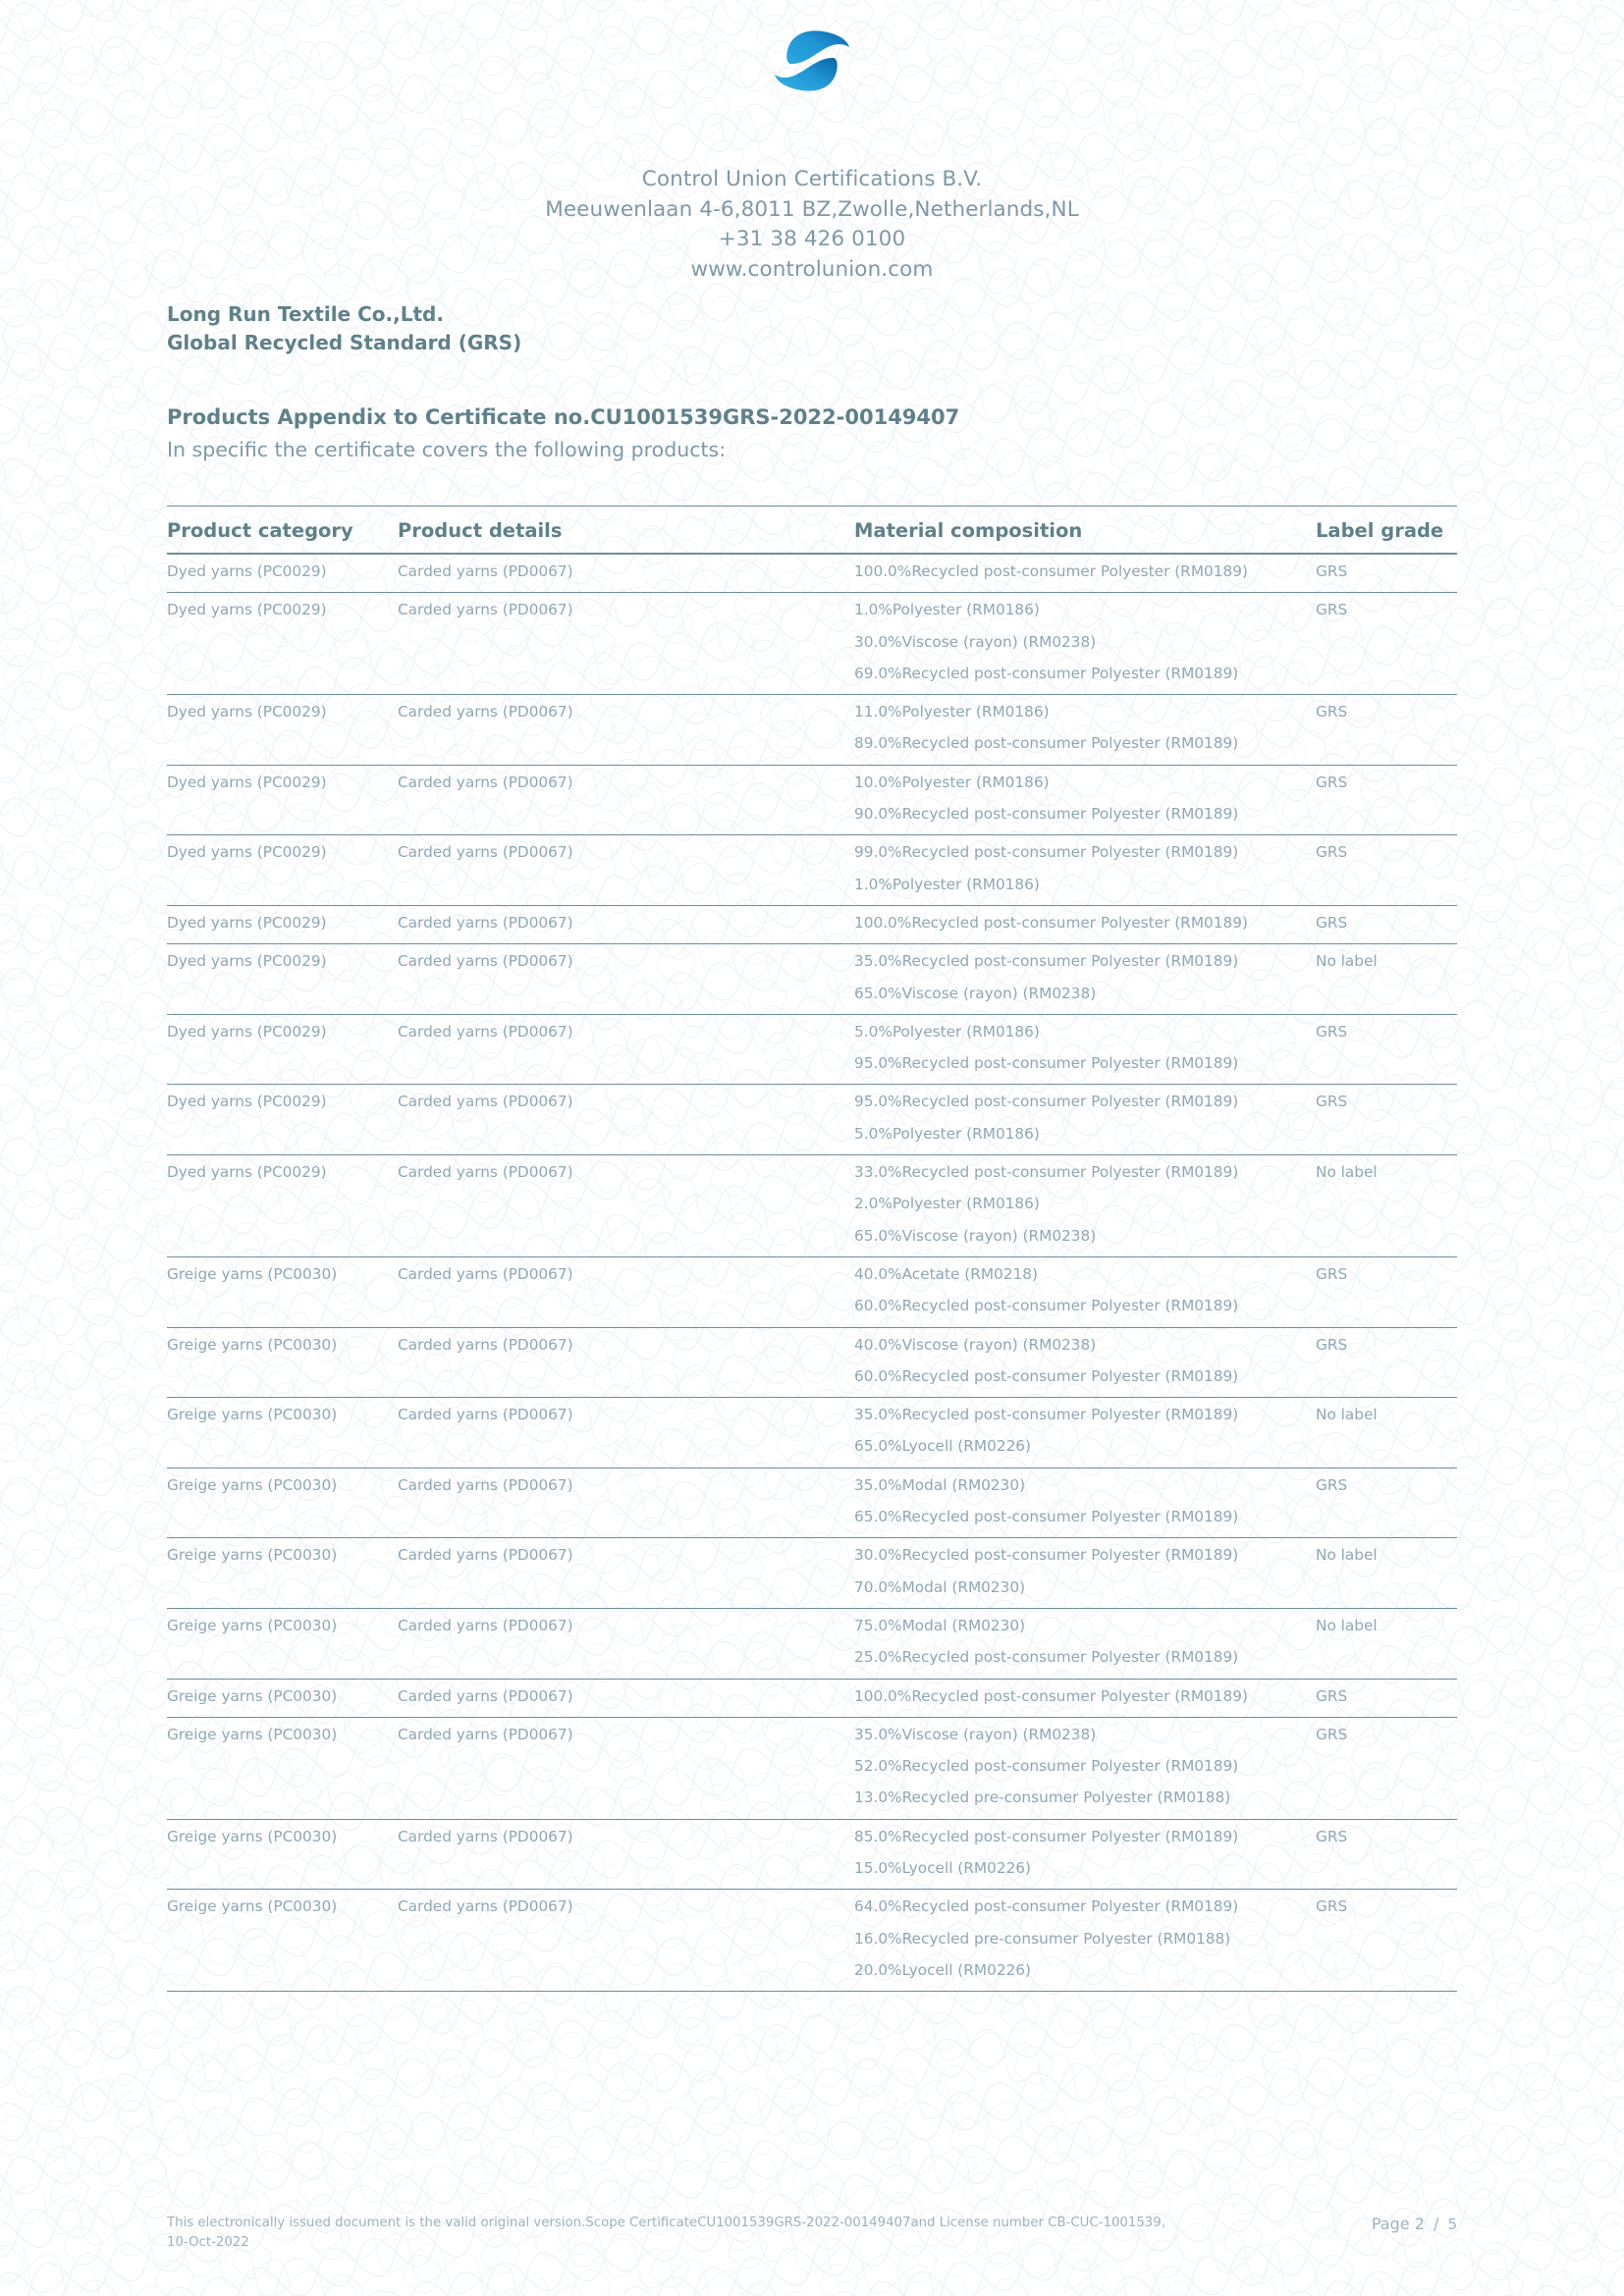  What do you see at coordinates (812, 239) in the screenshot?
I see `org-phone: +31 38 426 0100` at bounding box center [812, 239].